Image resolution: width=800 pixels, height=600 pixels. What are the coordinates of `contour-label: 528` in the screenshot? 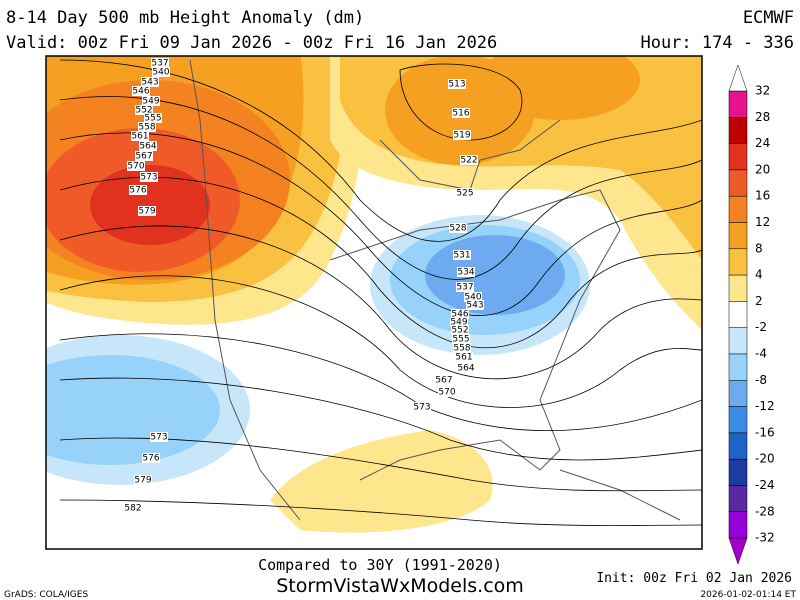 It's located at (457, 229).